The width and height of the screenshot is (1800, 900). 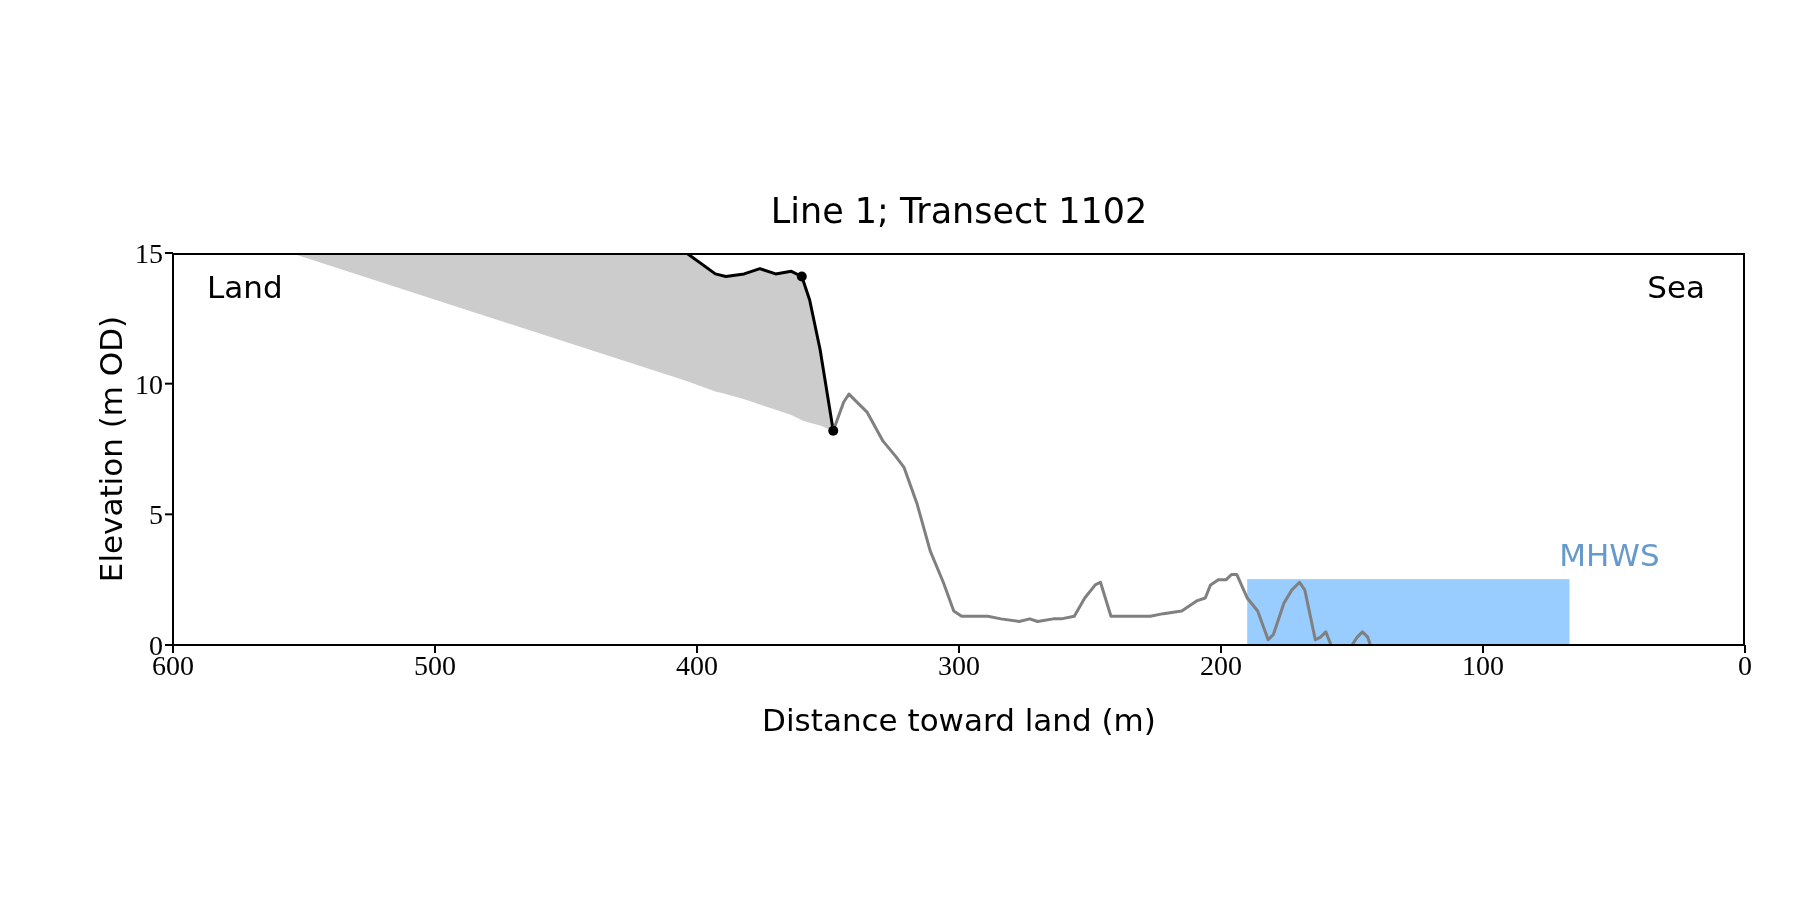 I want to click on x-tick-label: 300, so click(x=959, y=665).